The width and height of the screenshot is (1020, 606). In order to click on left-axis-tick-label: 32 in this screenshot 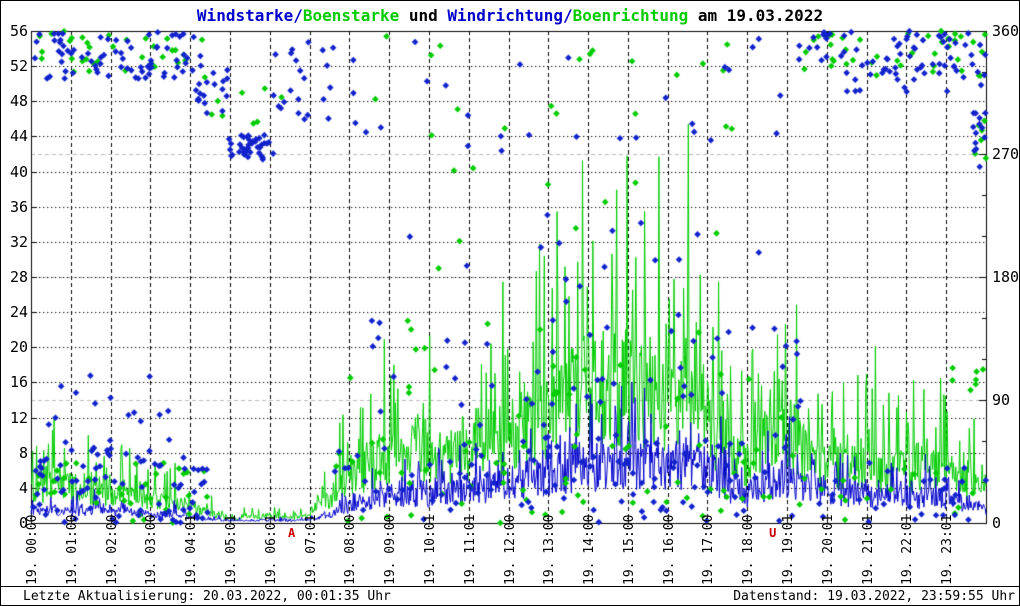, I will do `click(18, 241)`.